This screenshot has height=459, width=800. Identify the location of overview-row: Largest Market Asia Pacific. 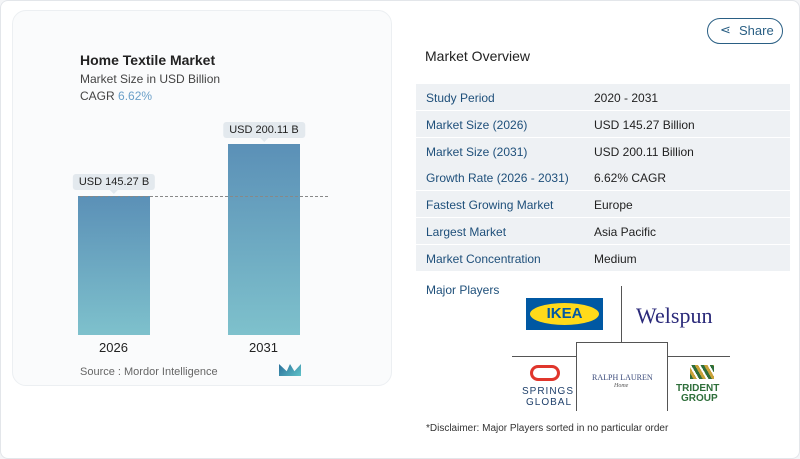
(603, 231).